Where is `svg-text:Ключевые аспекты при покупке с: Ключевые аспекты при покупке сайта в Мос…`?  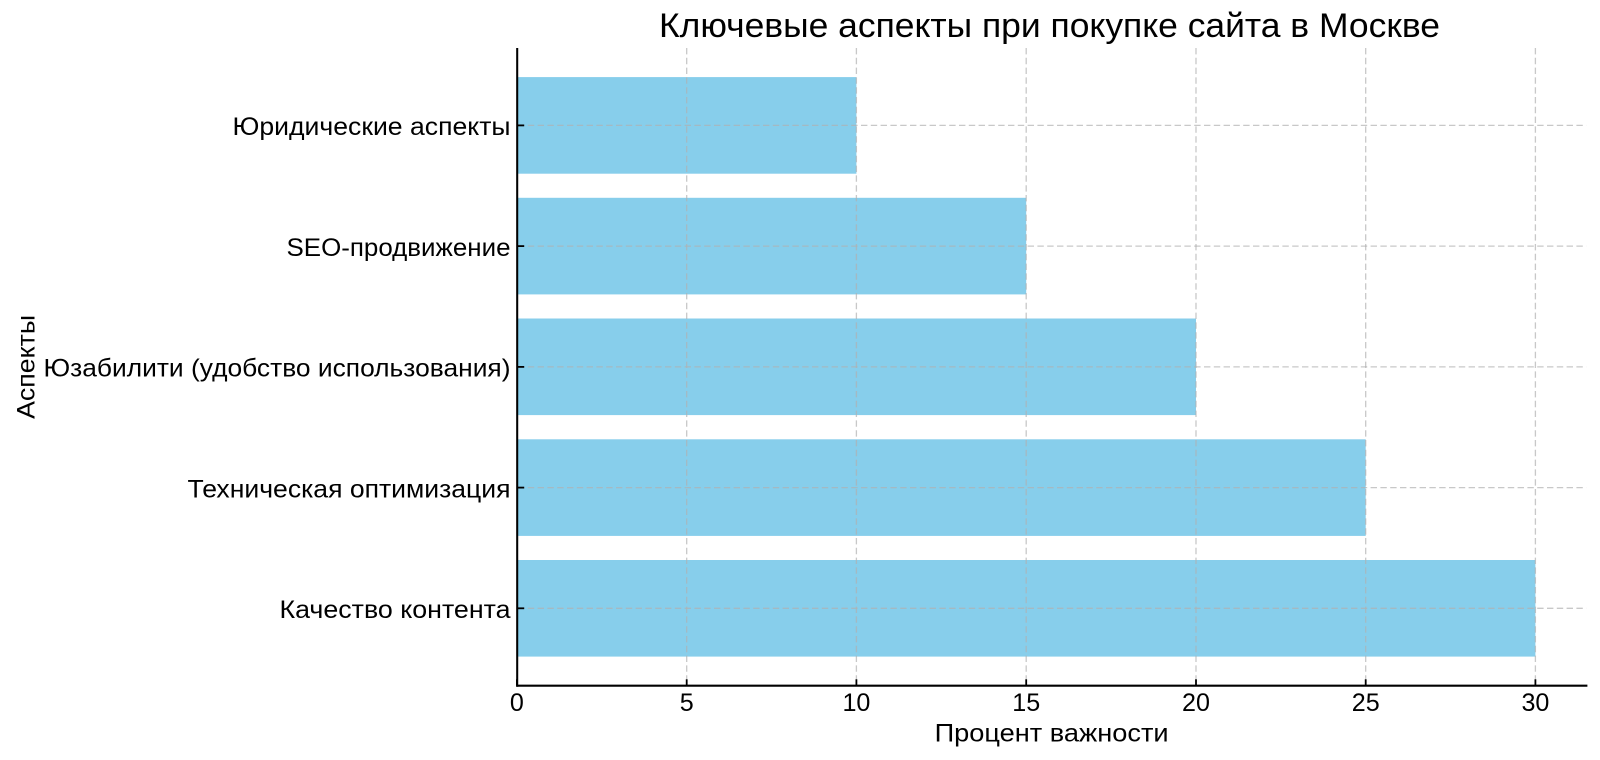 svg-text:Ключевые аспекты при покупке с: Ключевые аспекты при покупке сайта в Мос… is located at coordinates (1049, 26).